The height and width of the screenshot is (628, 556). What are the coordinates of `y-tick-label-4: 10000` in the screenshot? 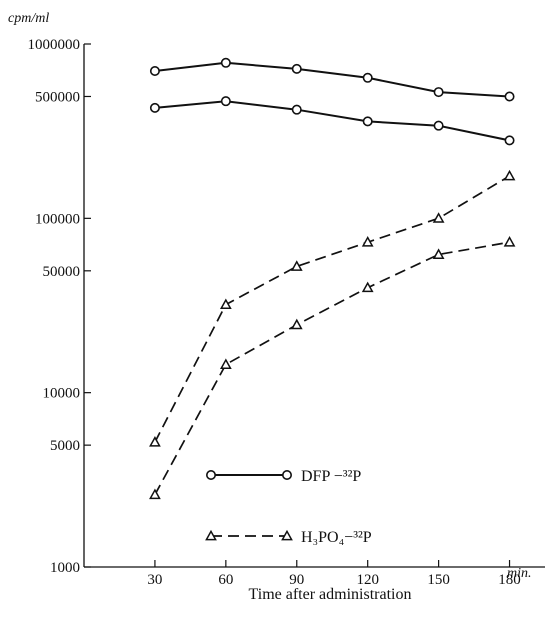 It's located at (62, 394).